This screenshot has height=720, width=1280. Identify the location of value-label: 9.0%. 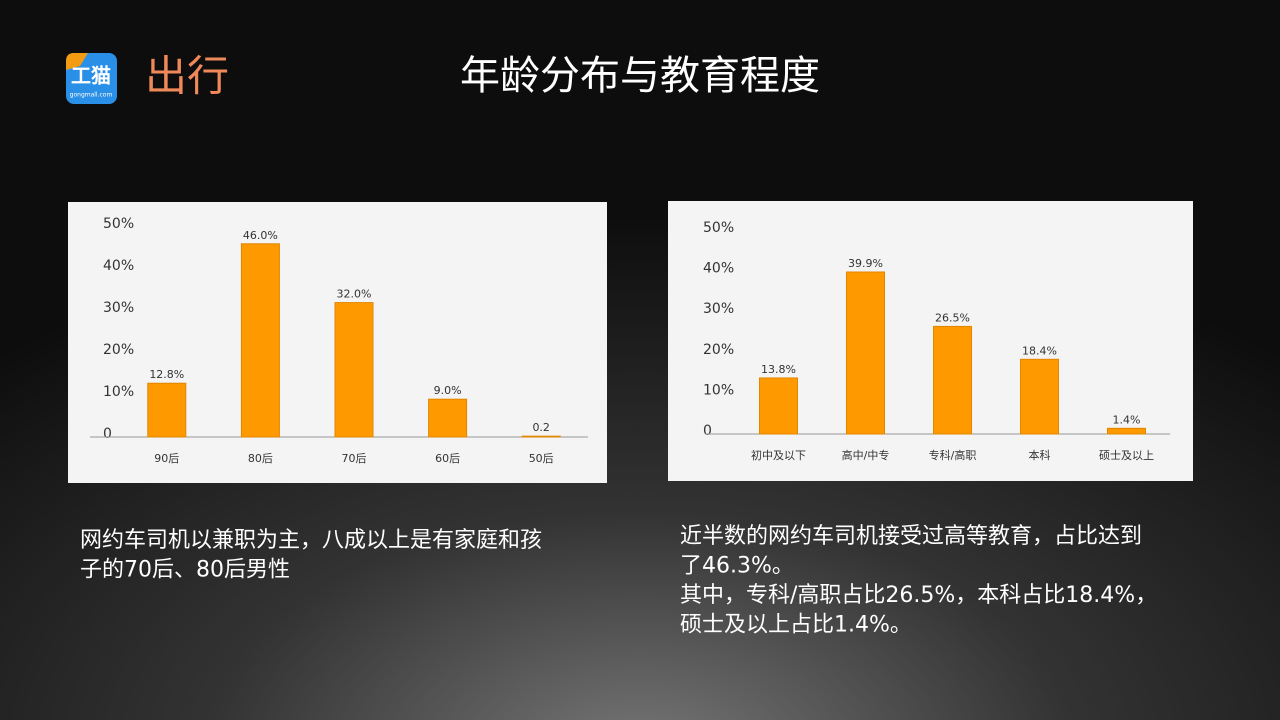
(448, 390).